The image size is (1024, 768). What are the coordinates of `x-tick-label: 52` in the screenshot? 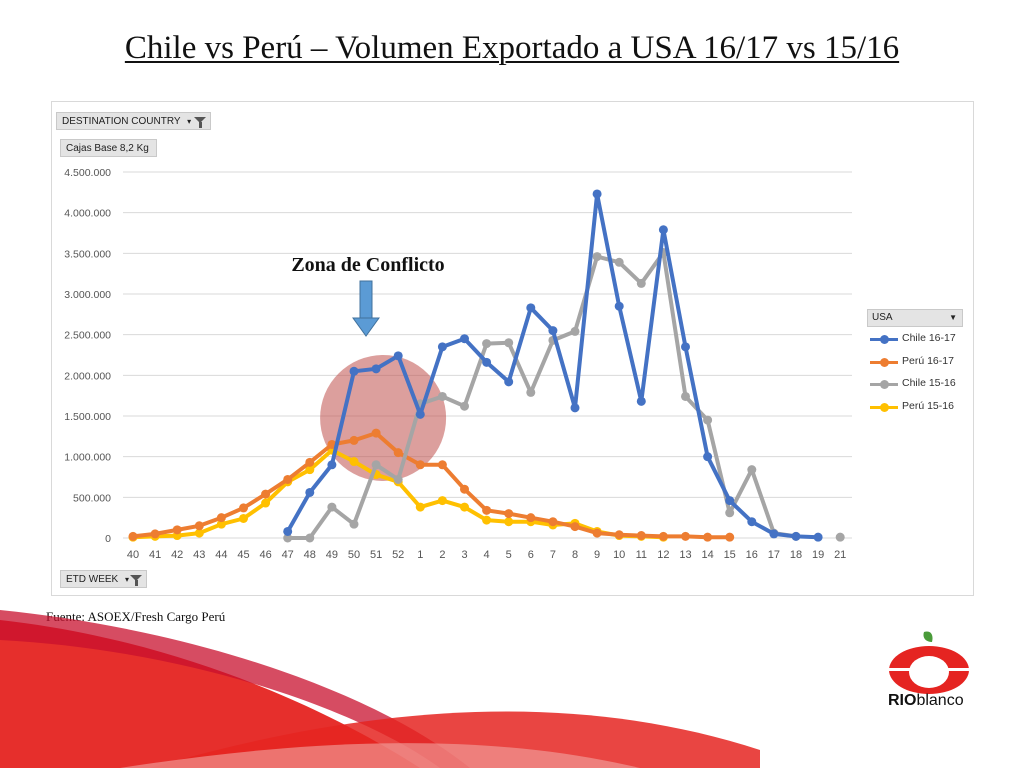 It's located at (398, 555).